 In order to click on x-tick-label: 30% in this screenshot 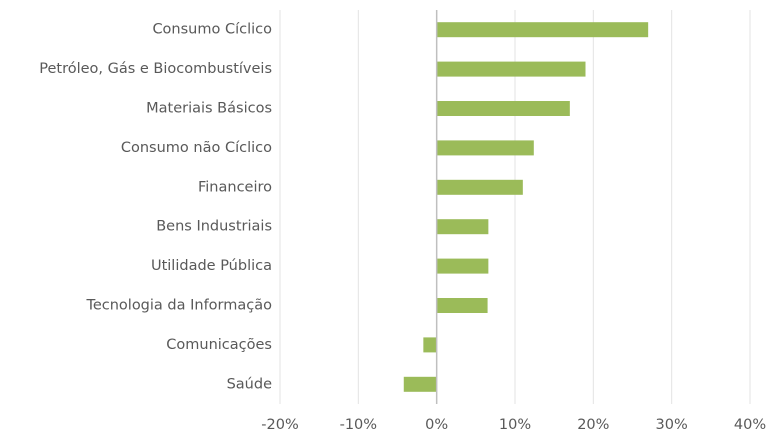, I will do `click(672, 424)`.